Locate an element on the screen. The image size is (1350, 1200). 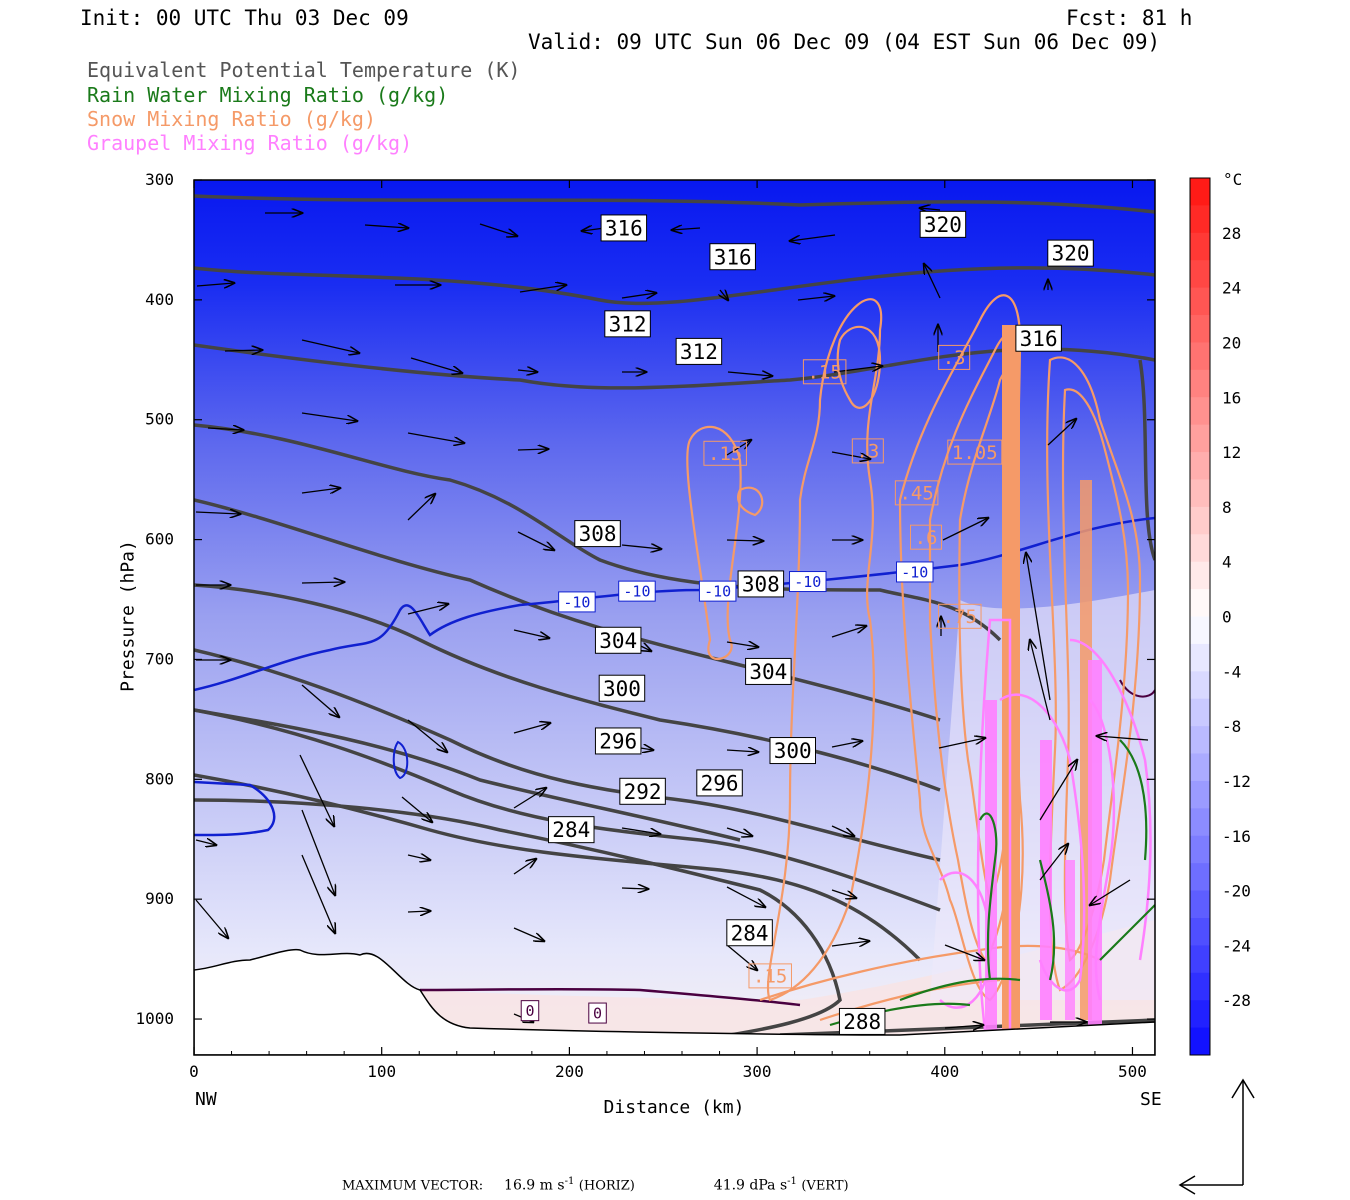
colorbar-tick-label: 28 is located at coordinates (1231, 233).